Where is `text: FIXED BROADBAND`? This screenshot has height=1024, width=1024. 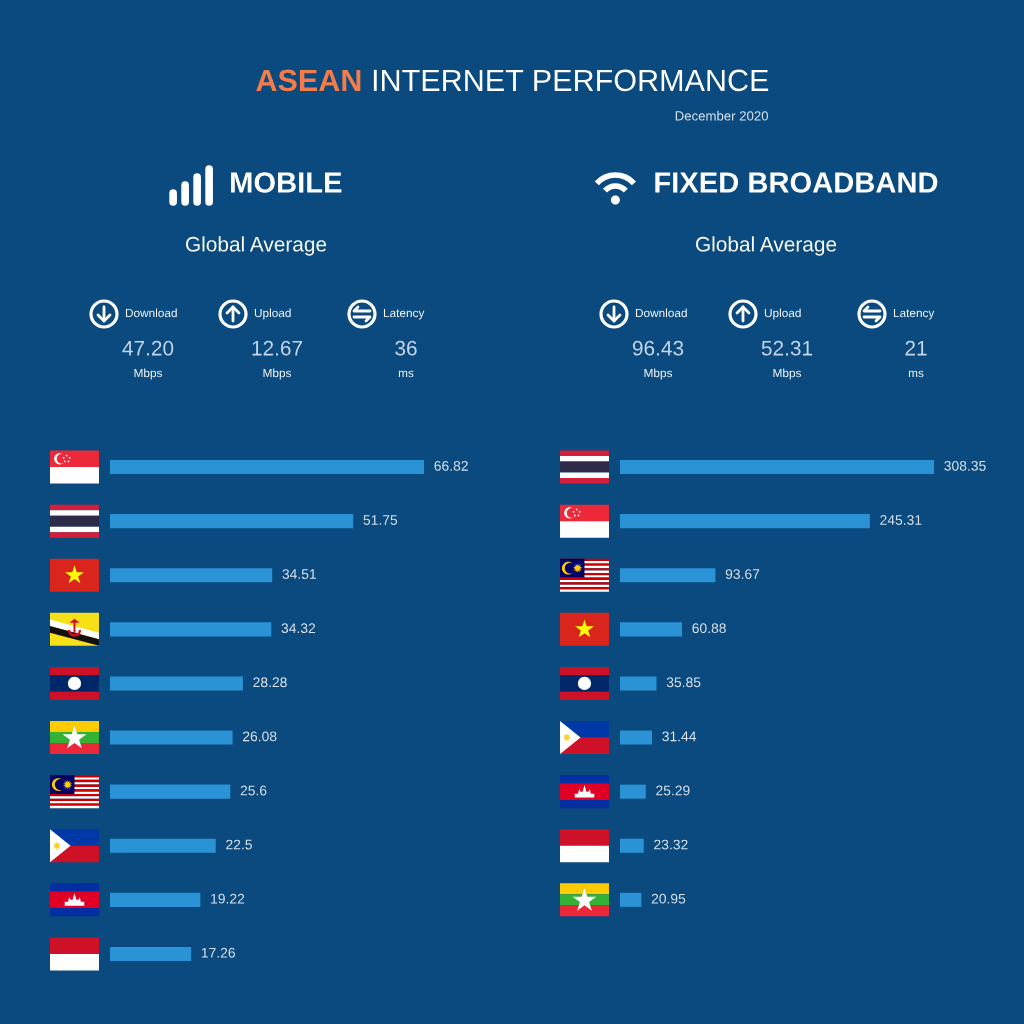
text: FIXED BROADBAND is located at coordinates (796, 182).